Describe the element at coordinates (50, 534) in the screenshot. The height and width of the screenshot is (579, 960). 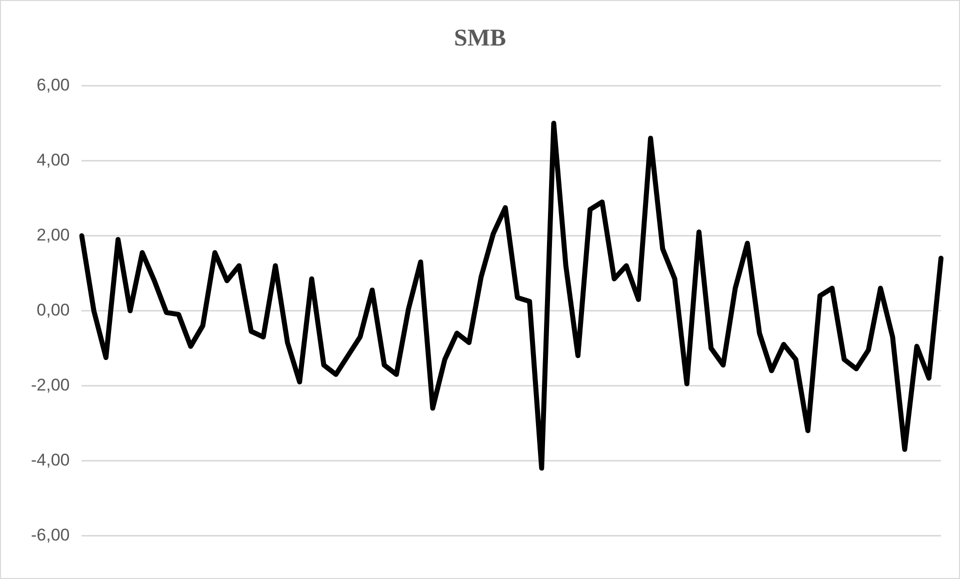
I see `y-tick-label: -6,00` at that location.